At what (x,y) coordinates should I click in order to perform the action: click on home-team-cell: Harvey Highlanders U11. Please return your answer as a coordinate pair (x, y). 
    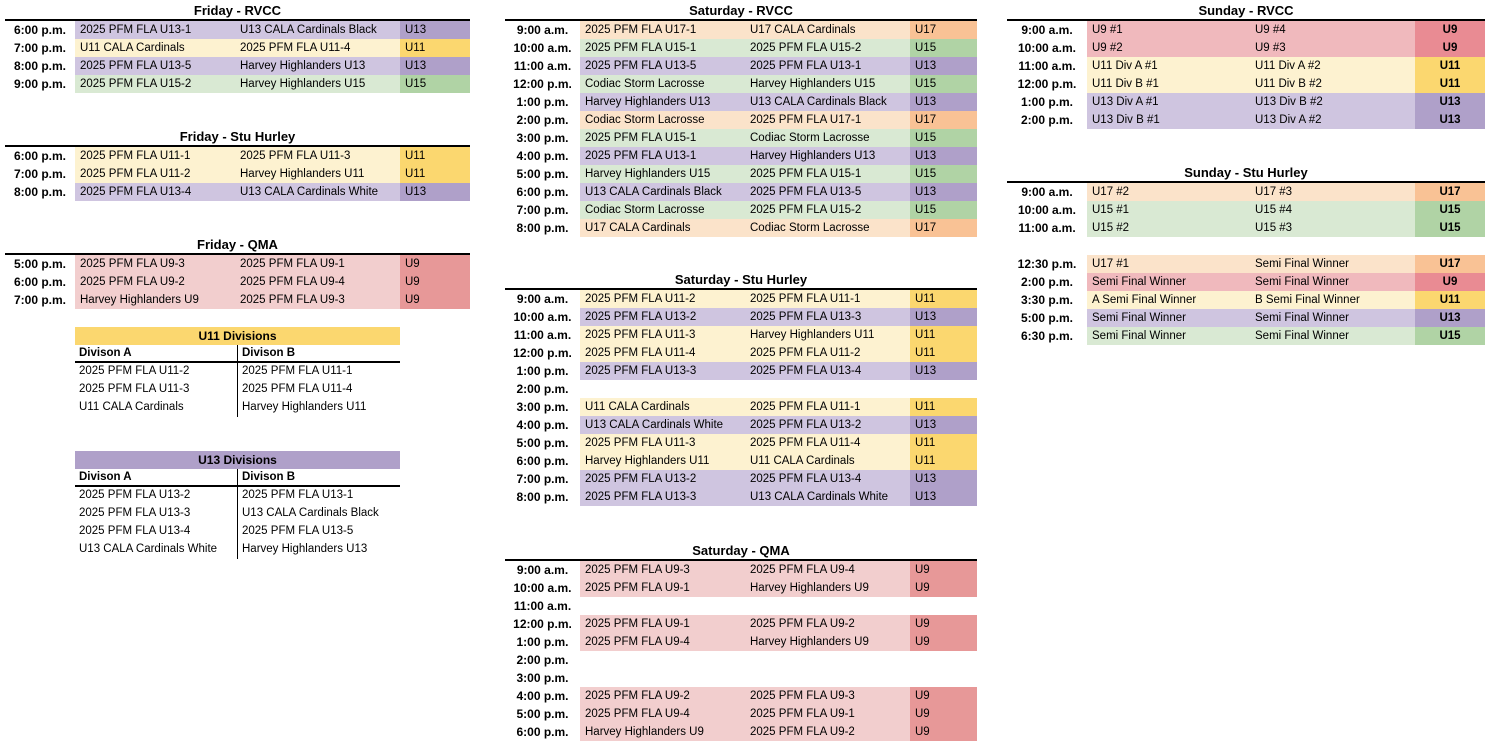
    Looking at the image, I should click on (662, 461).